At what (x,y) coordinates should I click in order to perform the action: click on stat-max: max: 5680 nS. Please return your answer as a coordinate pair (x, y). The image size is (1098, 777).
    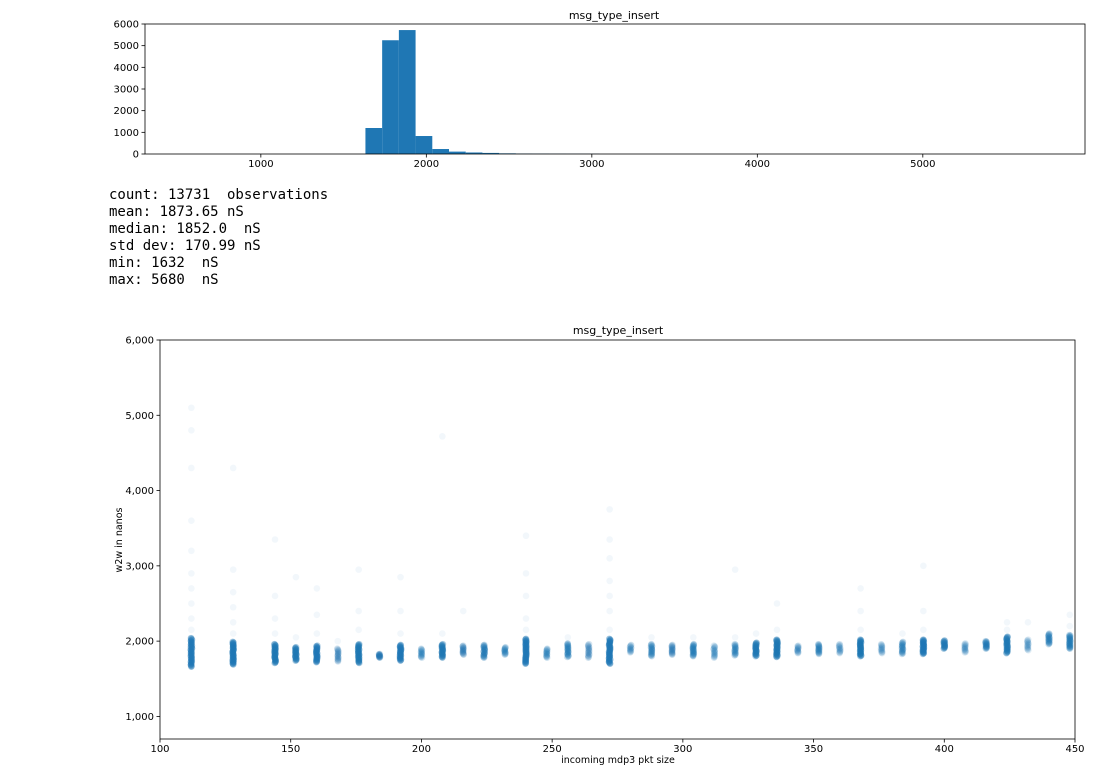
    Looking at the image, I should click on (164, 280).